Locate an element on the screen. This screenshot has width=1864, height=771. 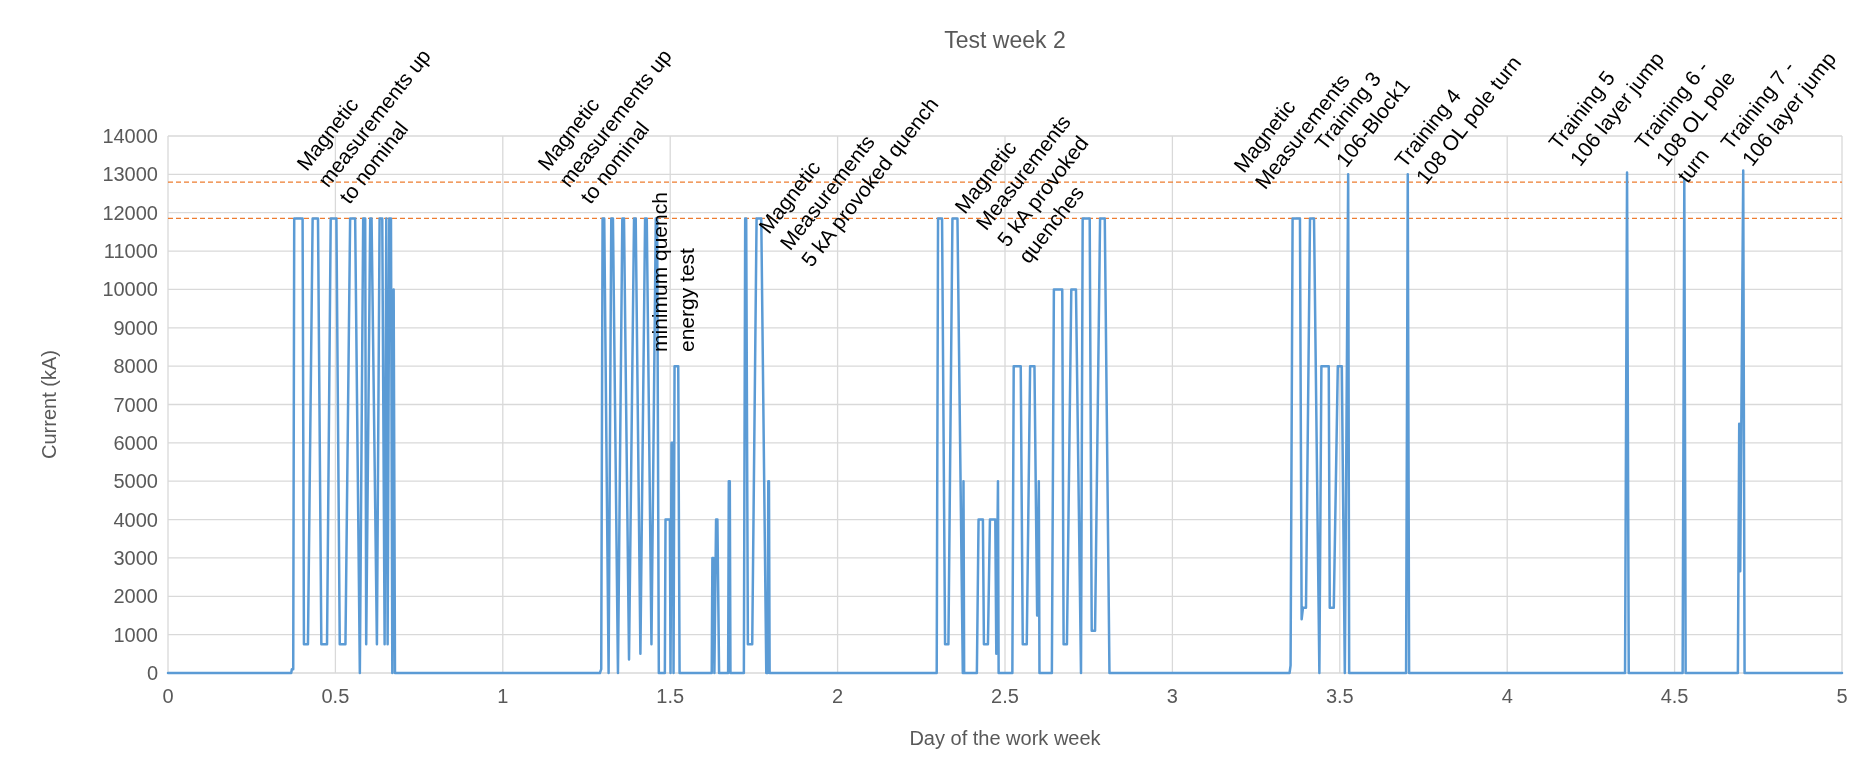
x-tick-label: 5 is located at coordinates (1842, 696).